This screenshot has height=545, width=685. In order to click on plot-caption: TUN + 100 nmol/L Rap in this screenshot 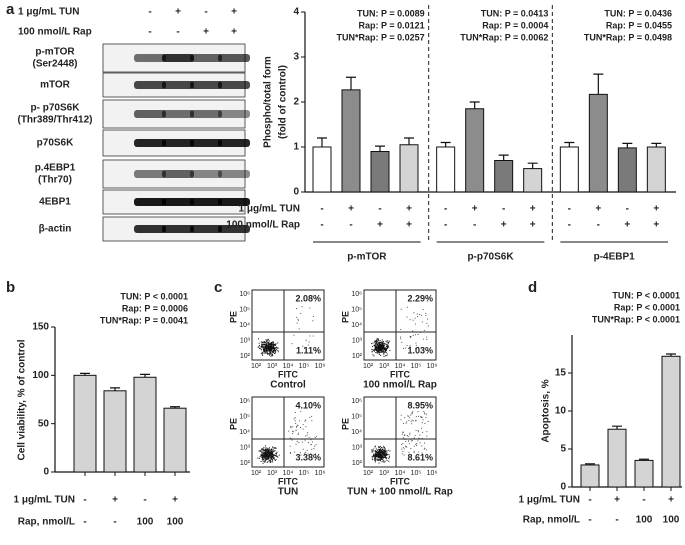, I will do `click(400, 492)`.